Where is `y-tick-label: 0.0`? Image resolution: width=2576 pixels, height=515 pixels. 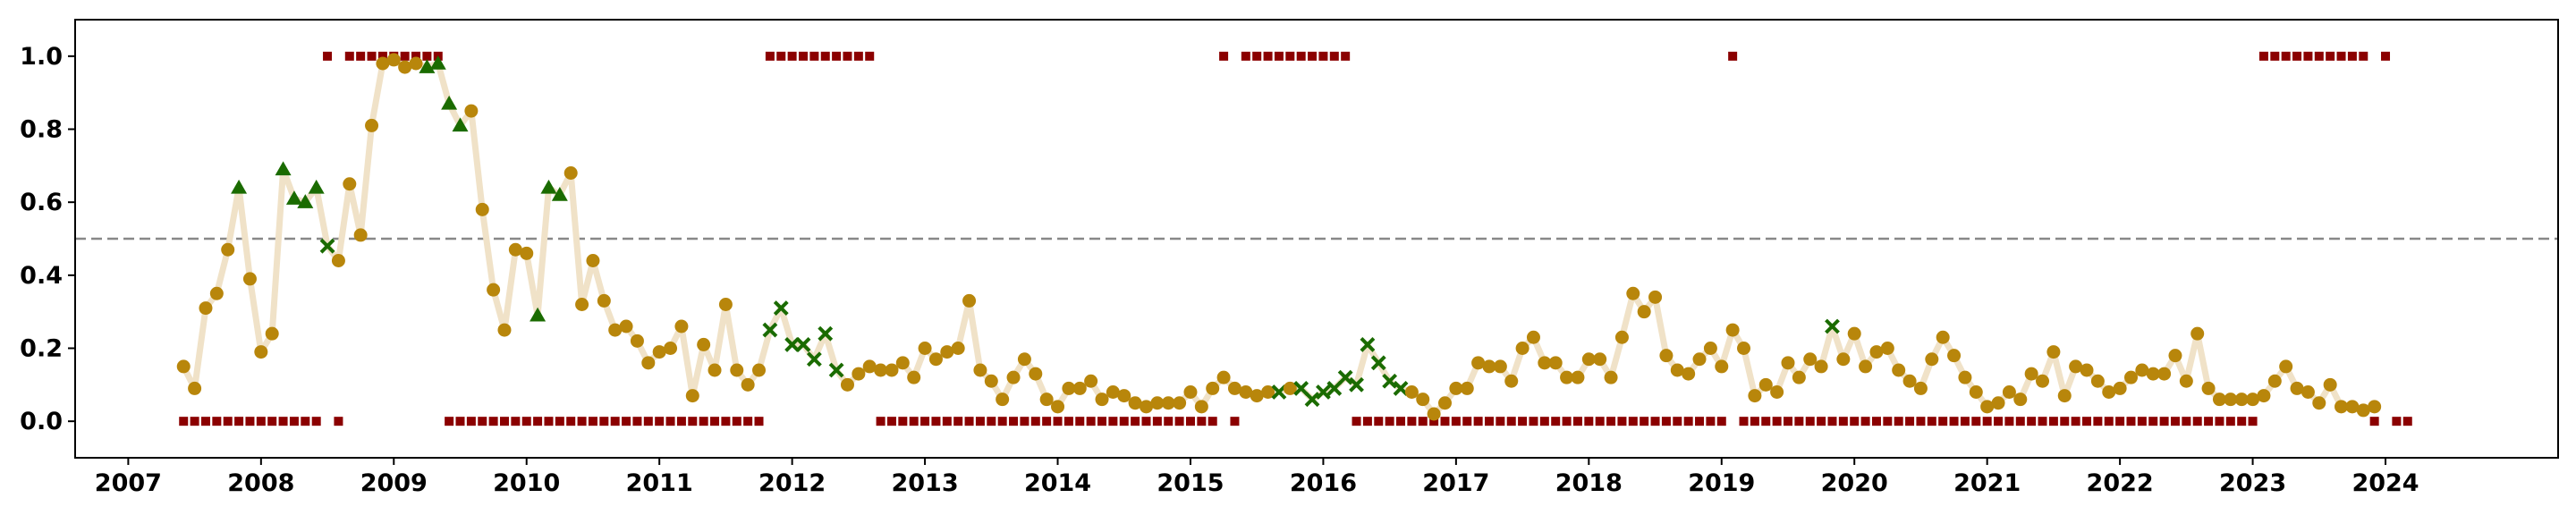
y-tick-label: 0.0 is located at coordinates (41, 421).